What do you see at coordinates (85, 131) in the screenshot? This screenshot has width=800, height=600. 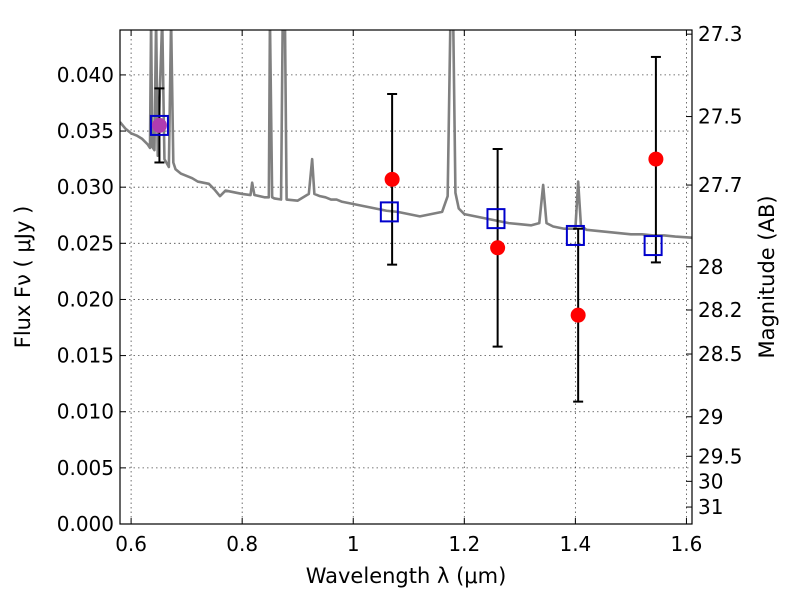 I see `y-tick-label: 0.035` at bounding box center [85, 131].